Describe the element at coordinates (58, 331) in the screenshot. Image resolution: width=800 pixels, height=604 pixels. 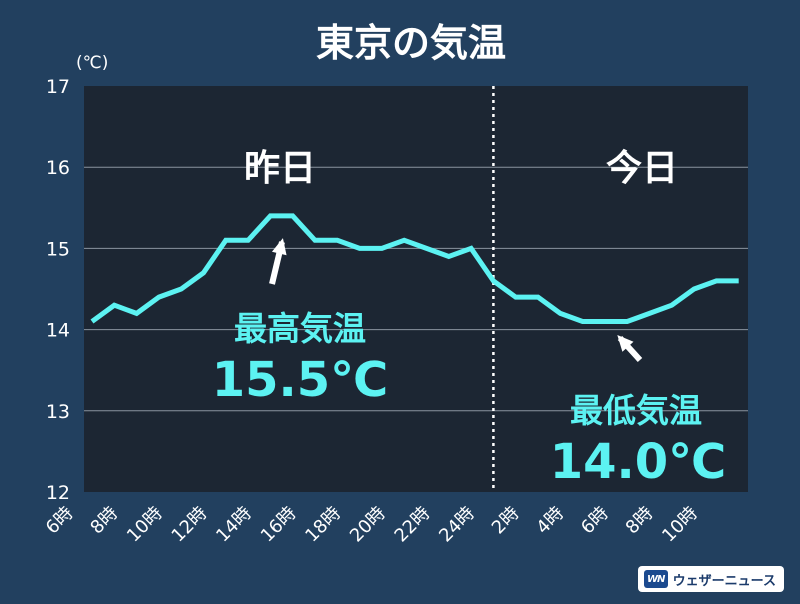
I see `y-tick-label: 14` at that location.